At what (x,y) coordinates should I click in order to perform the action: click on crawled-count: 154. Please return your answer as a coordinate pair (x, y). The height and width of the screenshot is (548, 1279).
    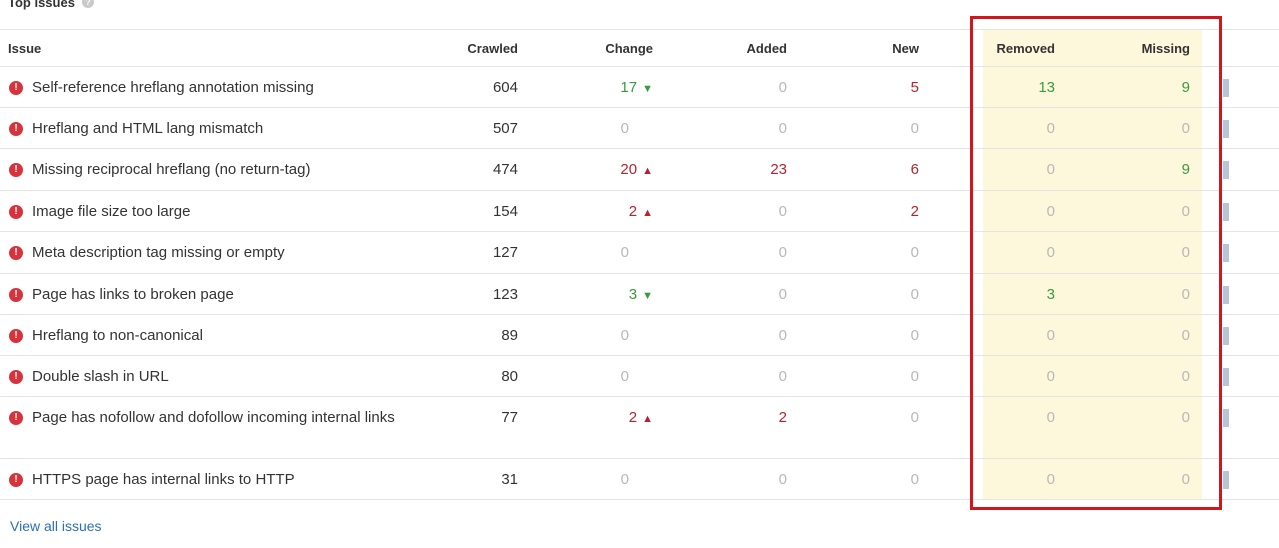
    Looking at the image, I should click on (505, 211).